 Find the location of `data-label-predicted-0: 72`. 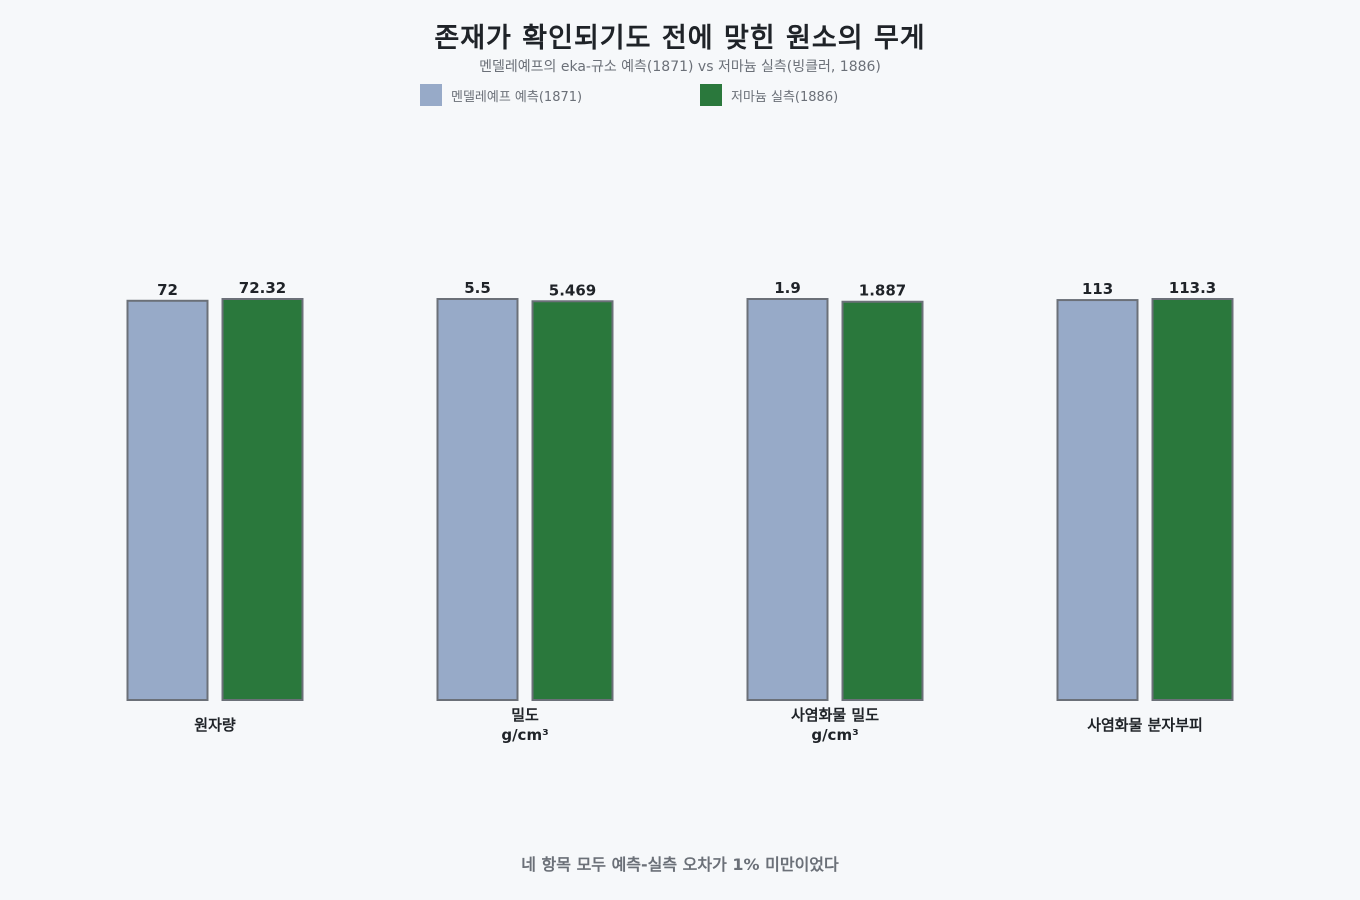

data-label-predicted-0: 72 is located at coordinates (167, 290).